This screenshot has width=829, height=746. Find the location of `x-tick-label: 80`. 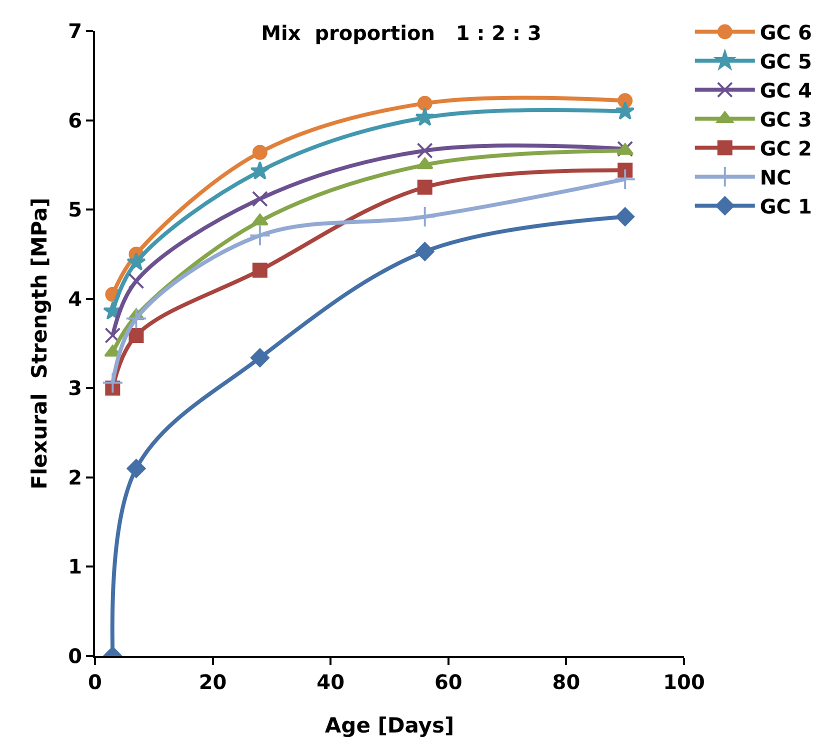

x-tick-label: 80 is located at coordinates (566, 682).